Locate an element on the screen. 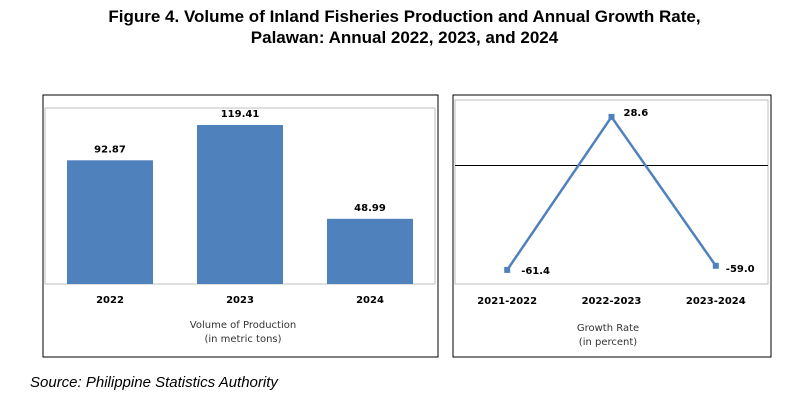  line-value-label: -59.0 is located at coordinates (740, 269).